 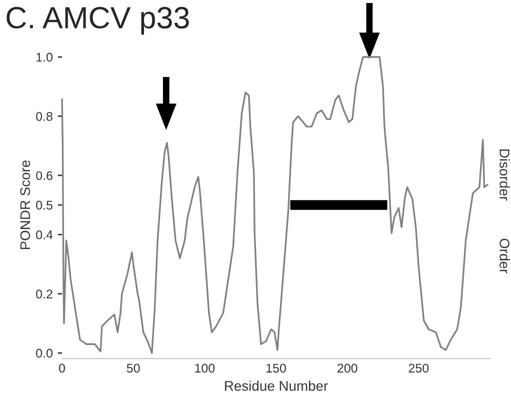 What do you see at coordinates (44, 57) in the screenshot?
I see `y-tick-label: 1.0` at bounding box center [44, 57].